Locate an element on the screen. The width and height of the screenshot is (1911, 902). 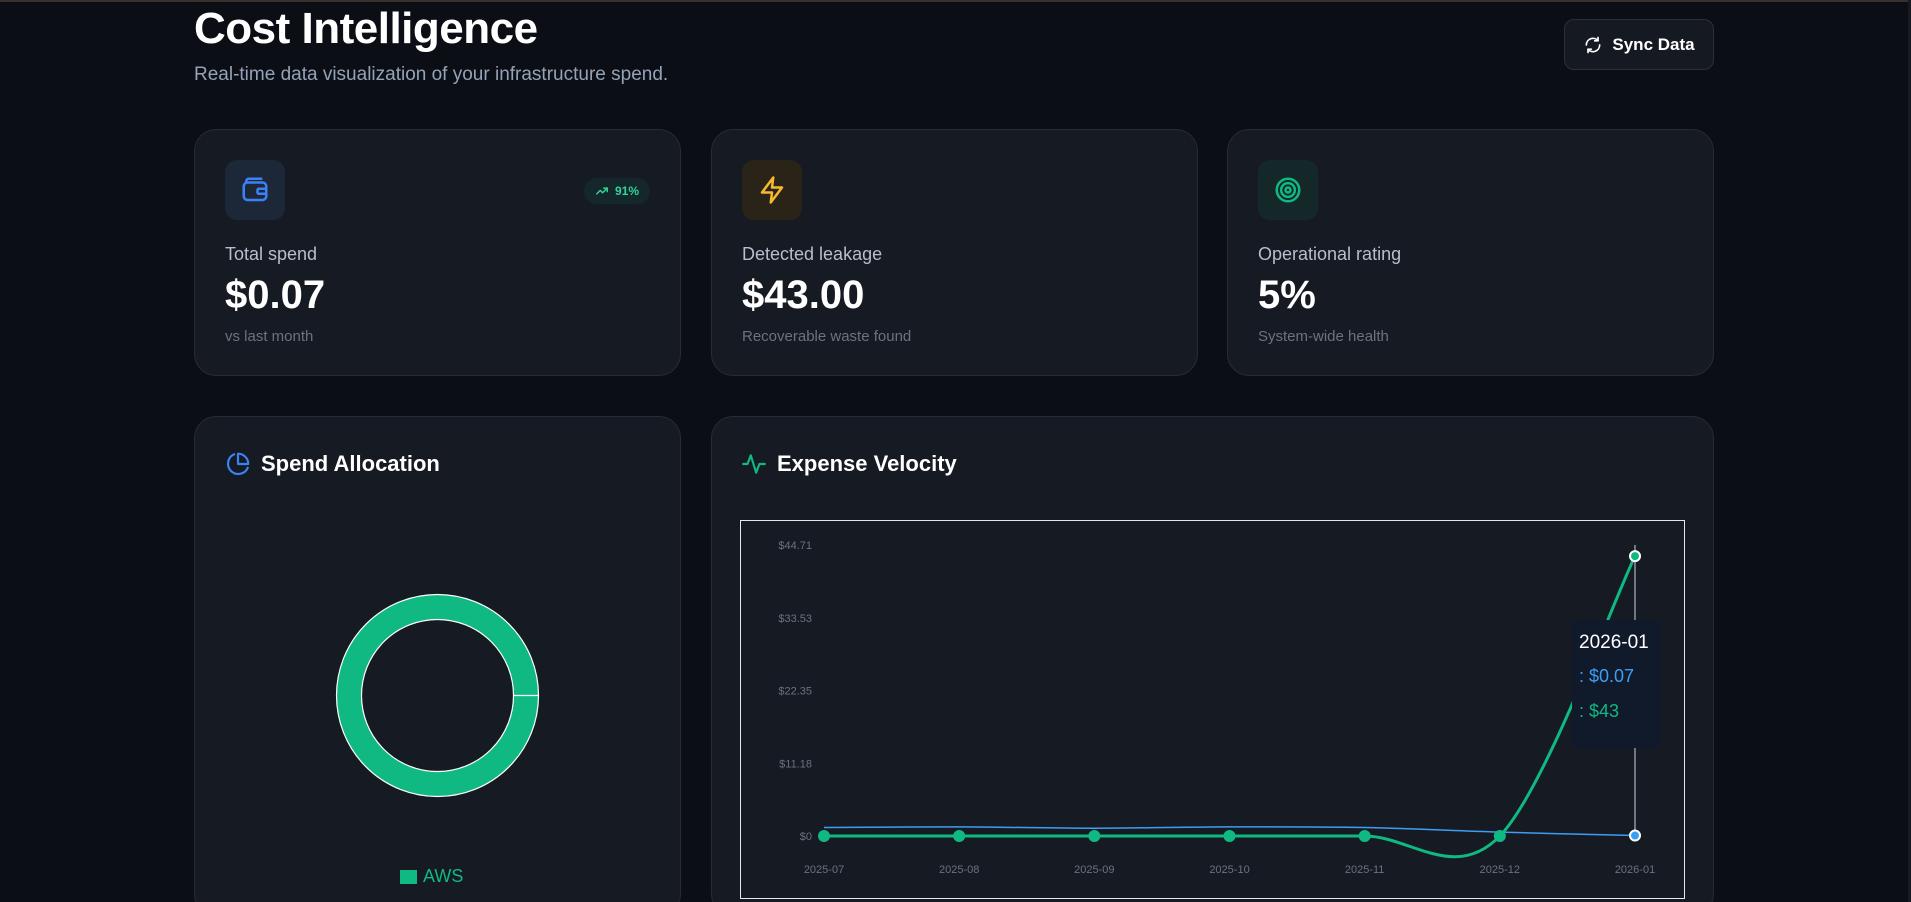
chart-legend: AWS is located at coordinates (431, 876).